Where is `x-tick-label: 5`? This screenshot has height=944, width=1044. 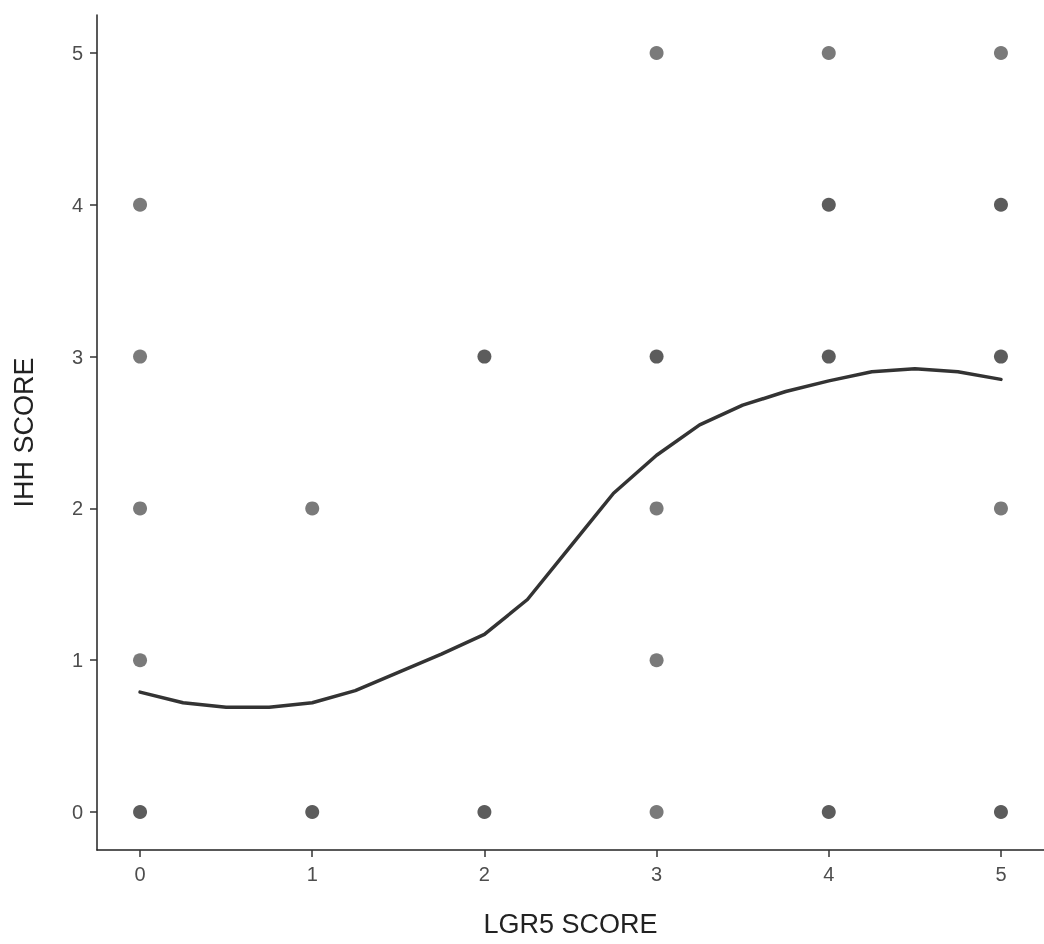 x-tick-label: 5 is located at coordinates (1001, 874).